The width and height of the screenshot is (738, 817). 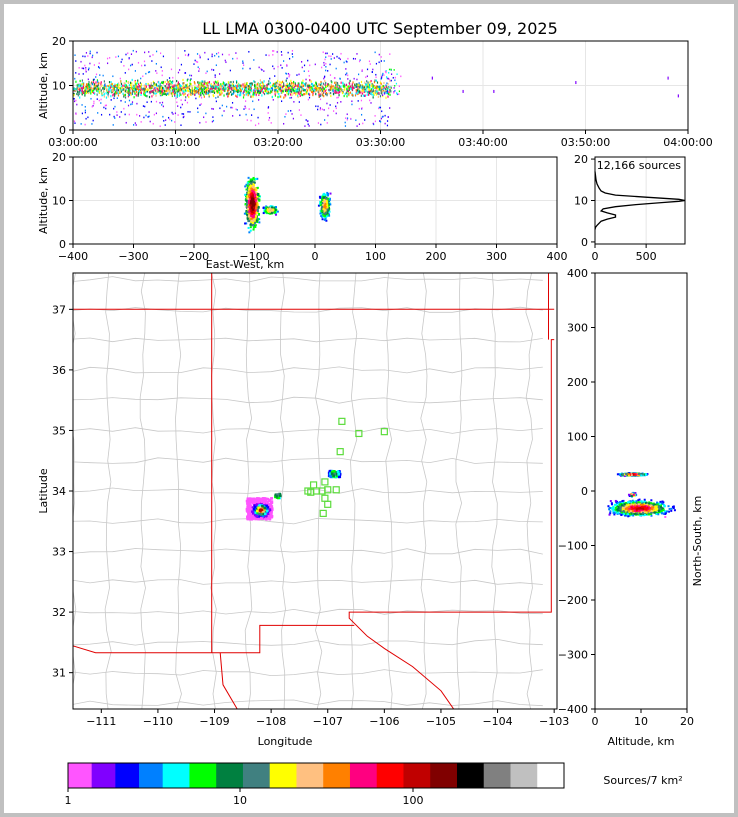 What do you see at coordinates (308, 430) in the screenshot?
I see `map-county-boundary` at bounding box center [308, 430].